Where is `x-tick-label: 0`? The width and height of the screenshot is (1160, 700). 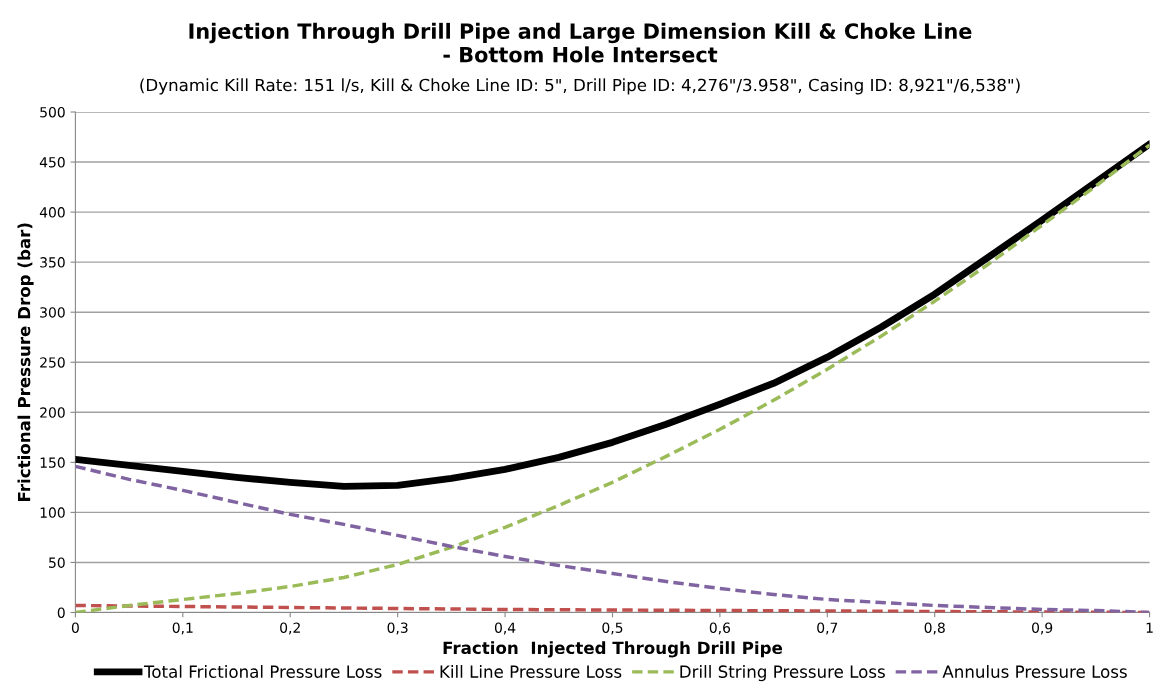 x-tick-label: 0 is located at coordinates (75, 627).